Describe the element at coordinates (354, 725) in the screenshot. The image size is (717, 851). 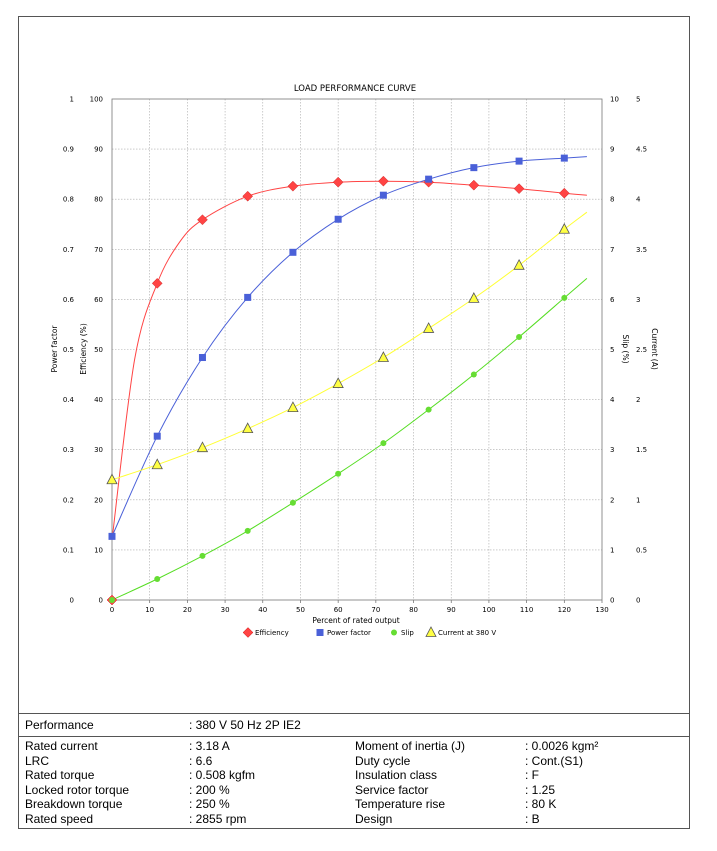
I see `performance-row: Performance : 380 V 50 Hz 2P IE2` at that location.